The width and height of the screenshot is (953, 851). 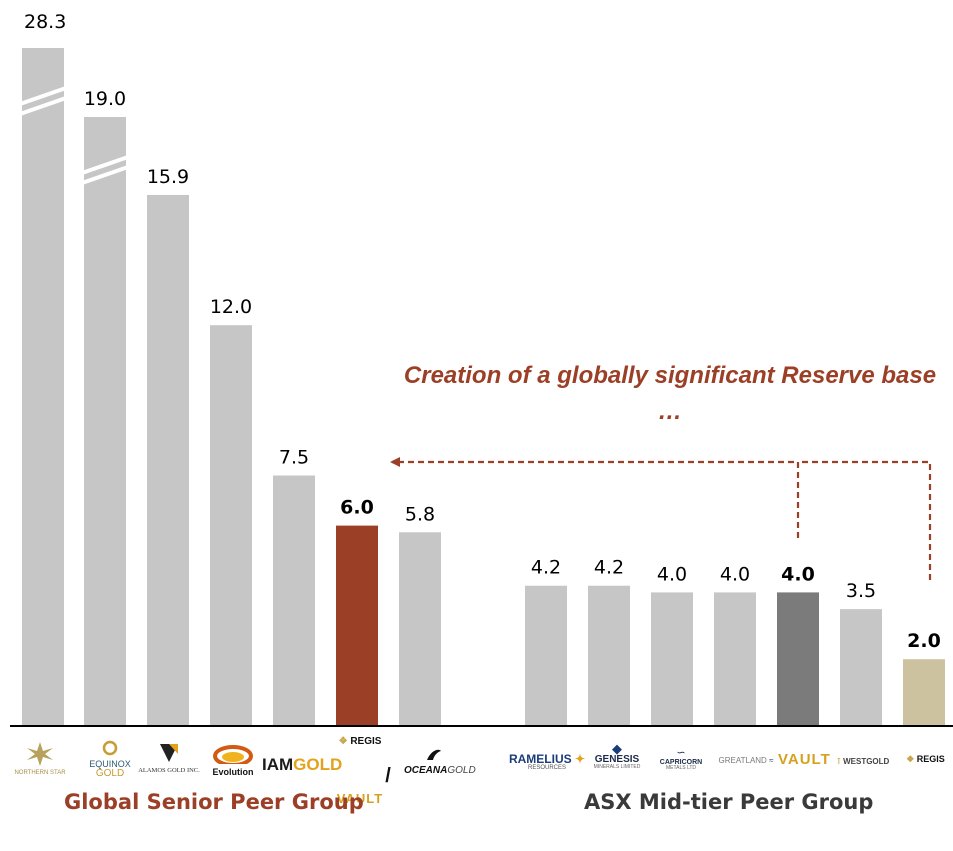 I want to click on westgold-logo: ⊺ WESTGOLD, so click(x=863, y=762).